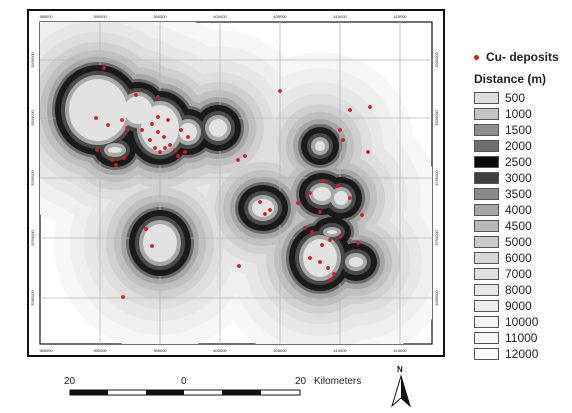 Image resolution: width=572 pixels, height=413 pixels. Describe the element at coordinates (518, 242) in the screenshot. I see `legend-class-label: 5000` at that location.